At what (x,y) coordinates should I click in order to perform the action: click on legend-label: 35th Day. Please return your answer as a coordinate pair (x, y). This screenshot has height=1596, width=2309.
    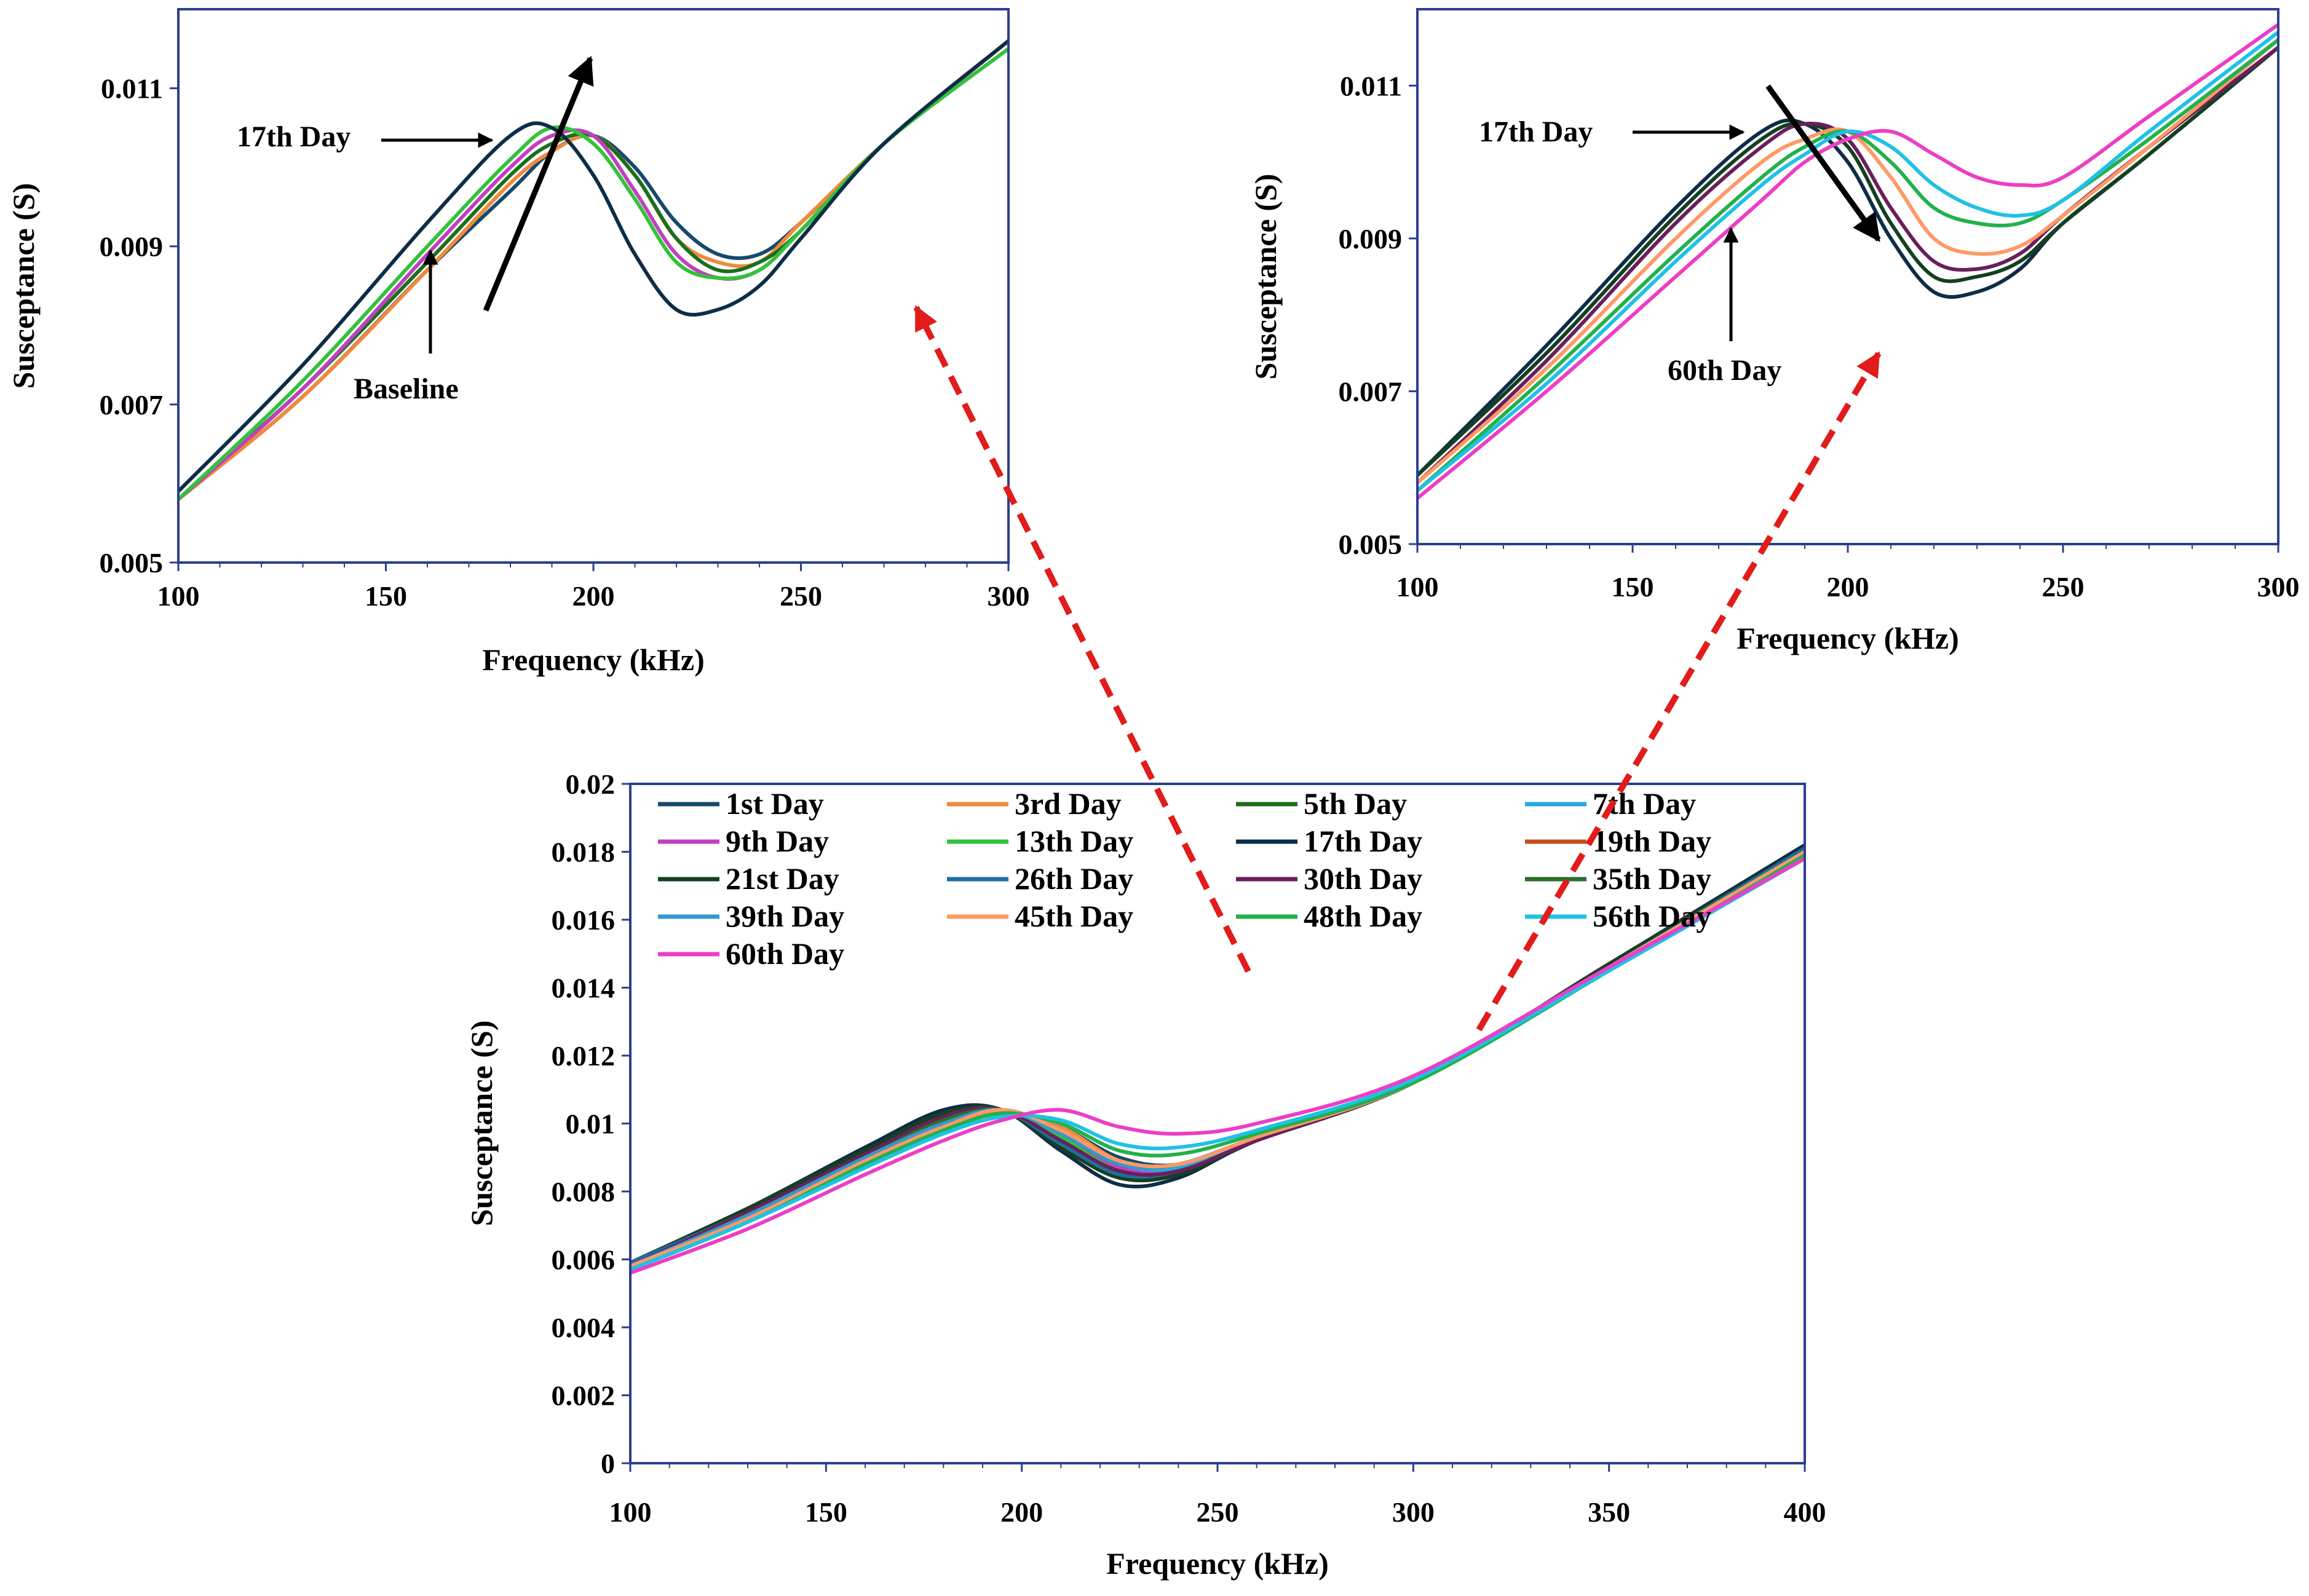
    Looking at the image, I should click on (1652, 878).